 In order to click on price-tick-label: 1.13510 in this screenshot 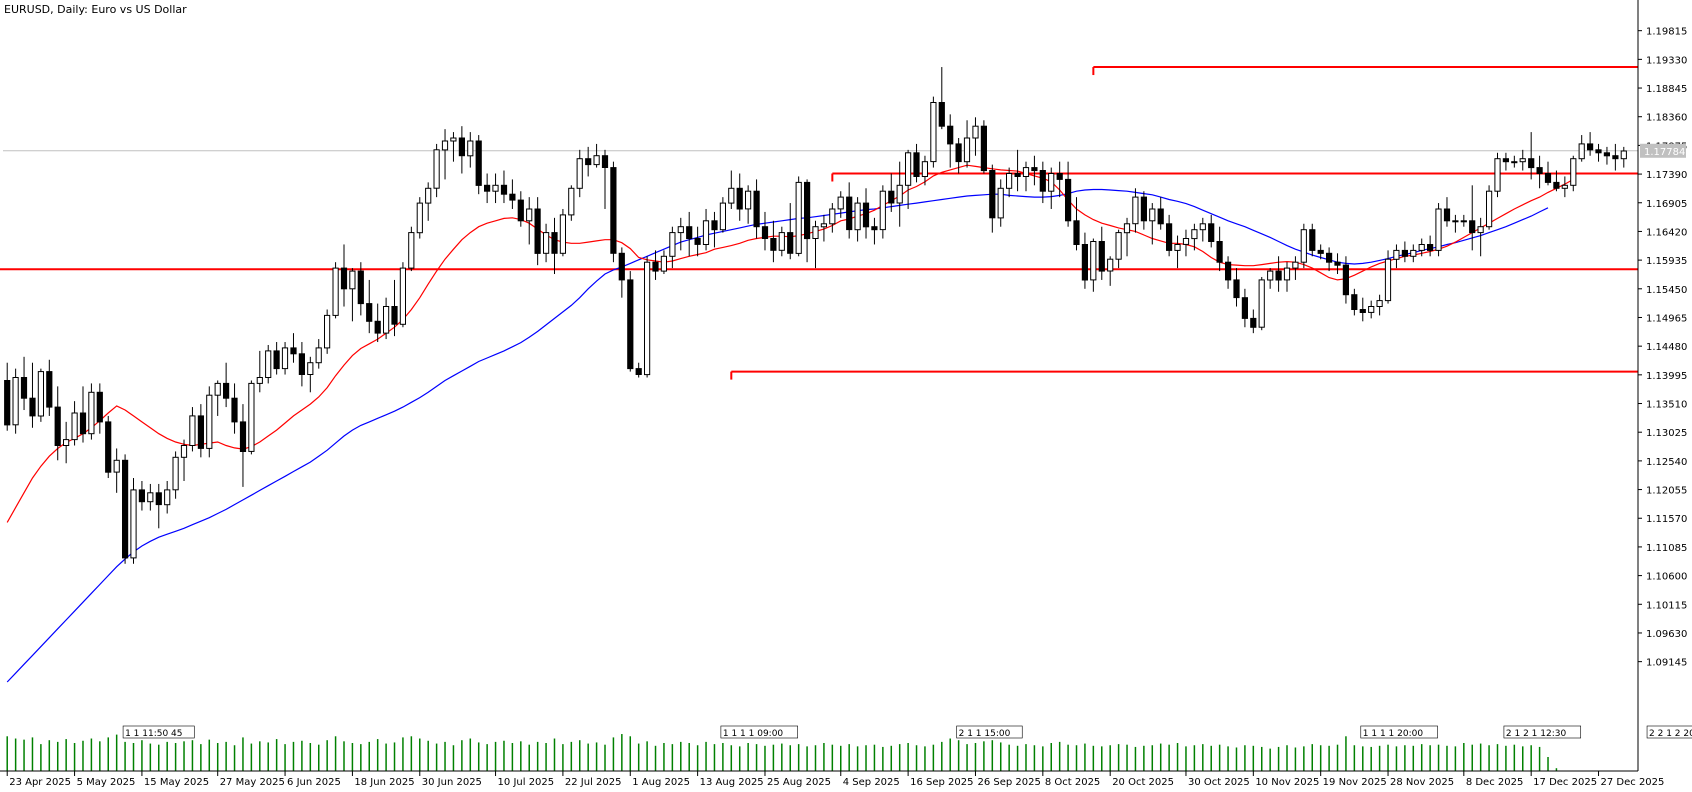, I will do `click(1666, 405)`.